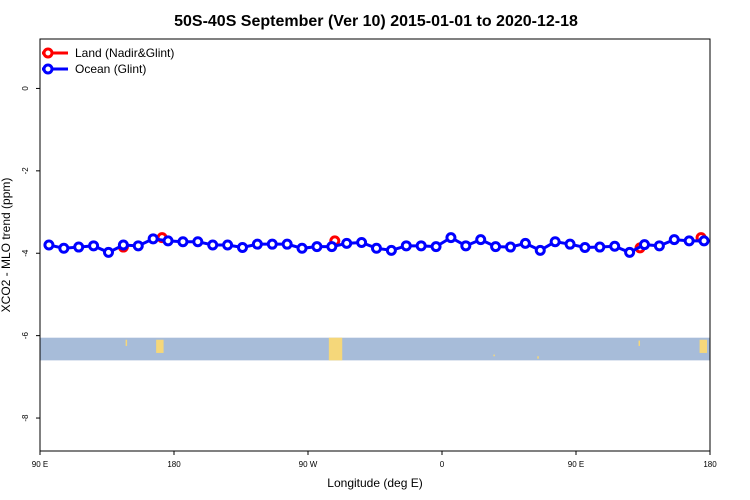 The image size is (750, 500). Describe the element at coordinates (25, 88) in the screenshot. I see `y-tick-label: 0` at that location.